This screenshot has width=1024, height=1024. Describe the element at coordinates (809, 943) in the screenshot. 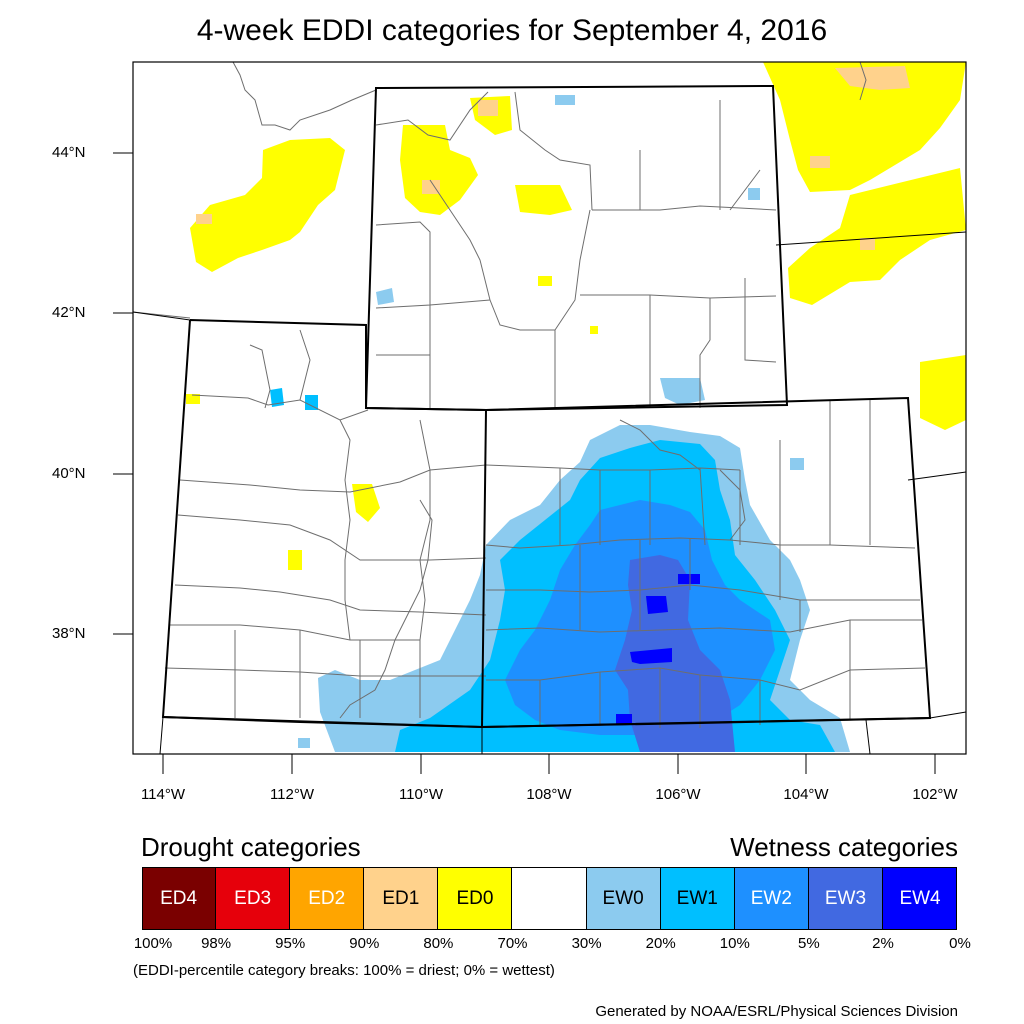

I see `legend-break-label: 5%` at that location.